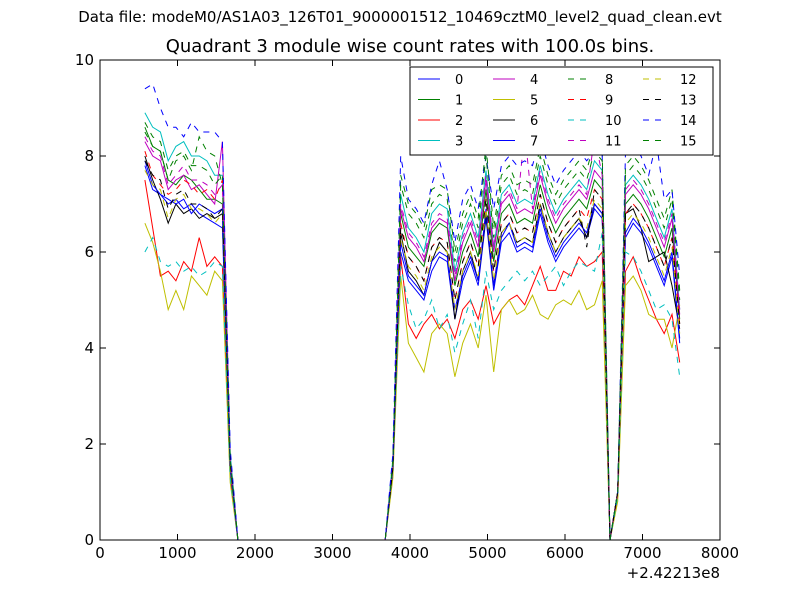 This screenshot has width=800, height=600. What do you see at coordinates (332, 553) in the screenshot?
I see `x-tick-label: 3000` at bounding box center [332, 553].